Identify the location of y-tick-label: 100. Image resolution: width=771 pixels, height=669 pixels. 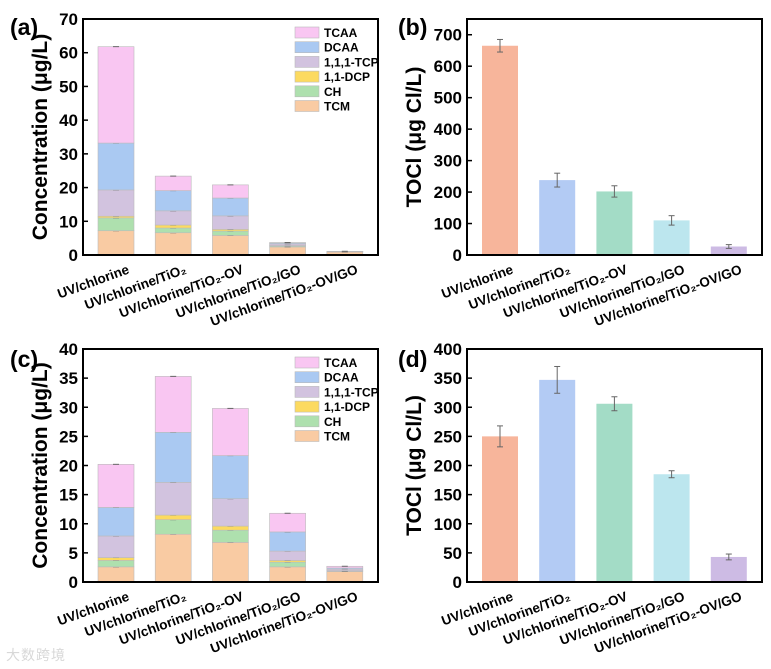
(448, 224).